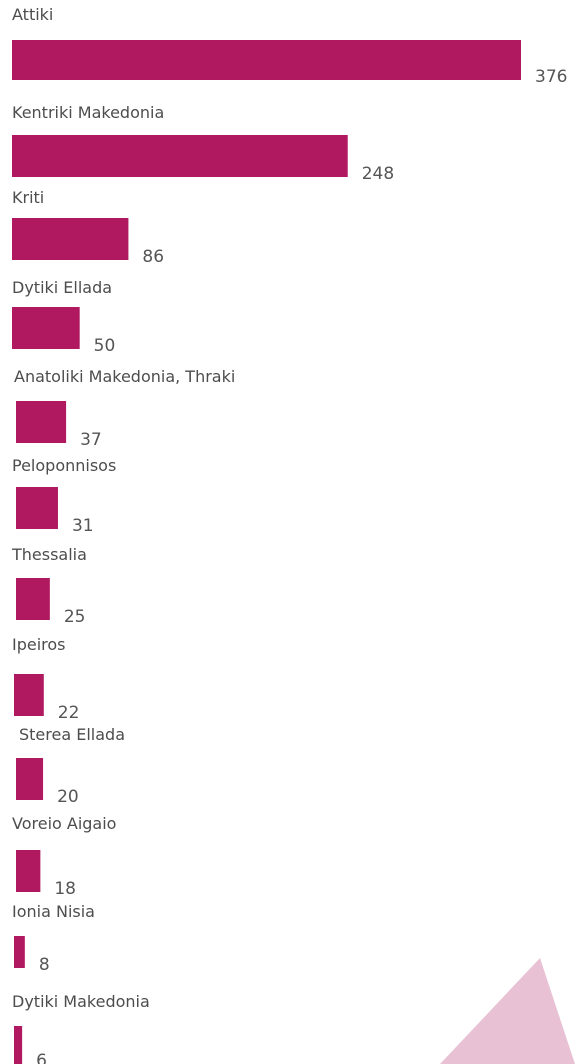 The height and width of the screenshot is (1064, 575). I want to click on category-label: Kriti, so click(28, 197).